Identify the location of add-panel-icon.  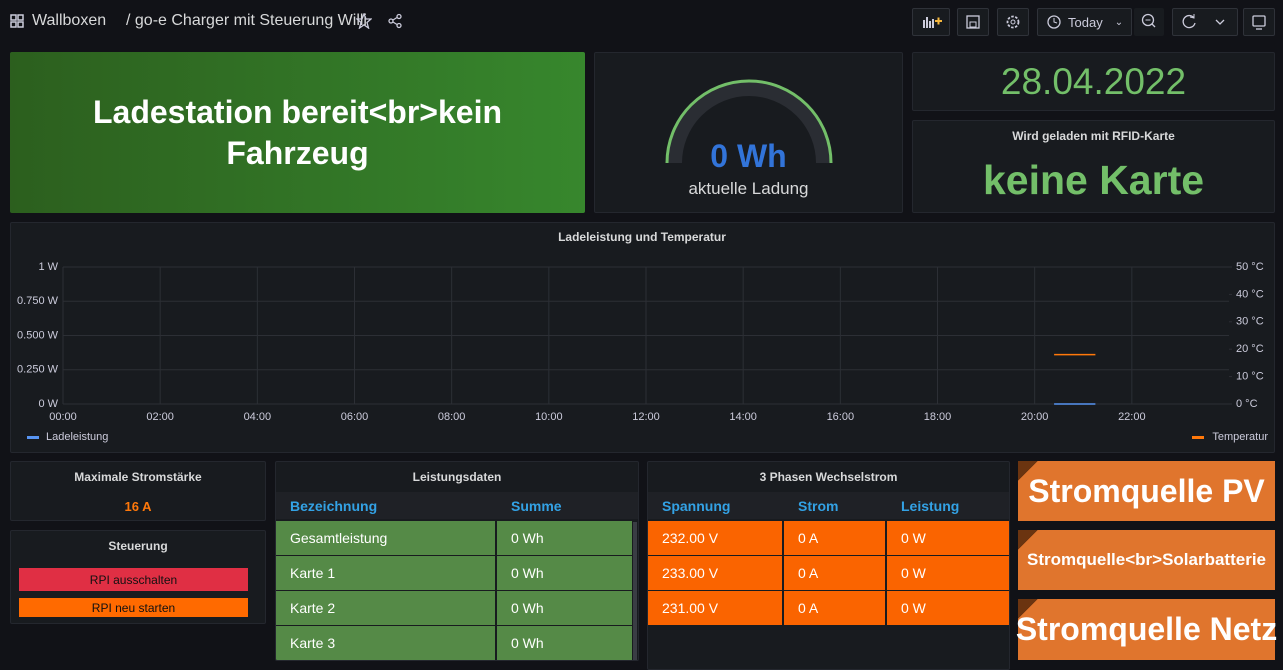
(932, 22).